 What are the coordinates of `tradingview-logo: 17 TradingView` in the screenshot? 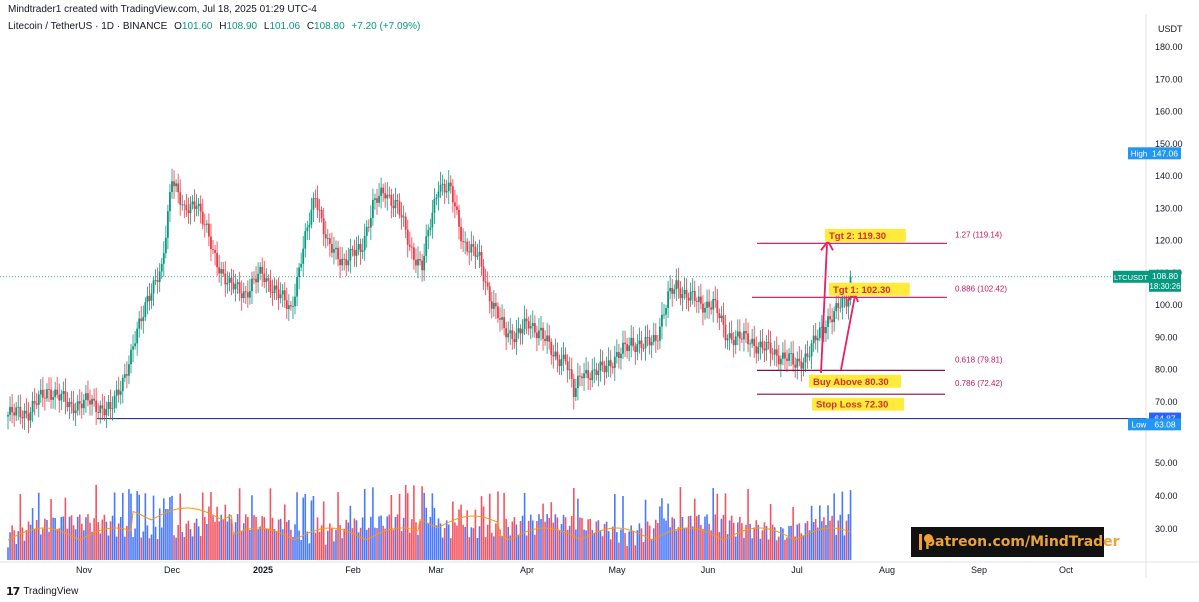 It's located at (42, 591).